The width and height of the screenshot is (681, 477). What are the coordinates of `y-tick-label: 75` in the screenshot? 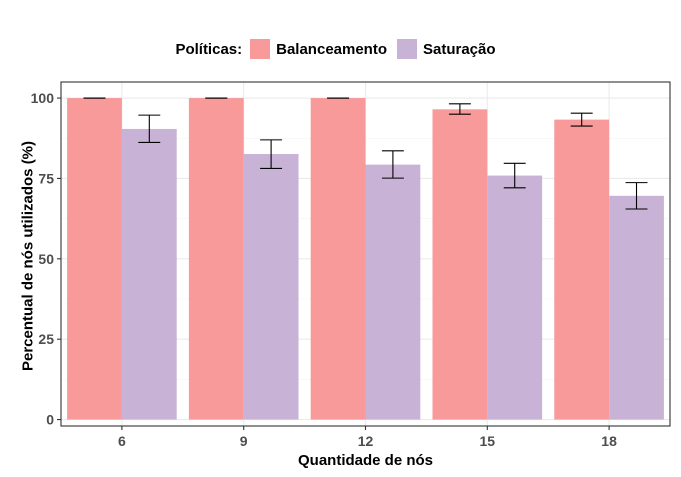 It's located at (46, 178).